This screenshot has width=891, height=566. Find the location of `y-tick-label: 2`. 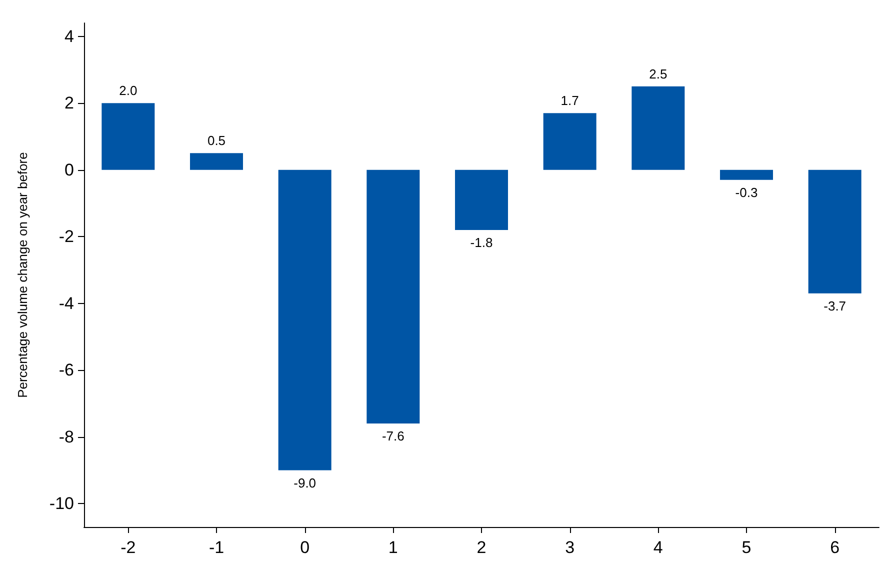

y-tick-label: 2 is located at coordinates (69, 103).